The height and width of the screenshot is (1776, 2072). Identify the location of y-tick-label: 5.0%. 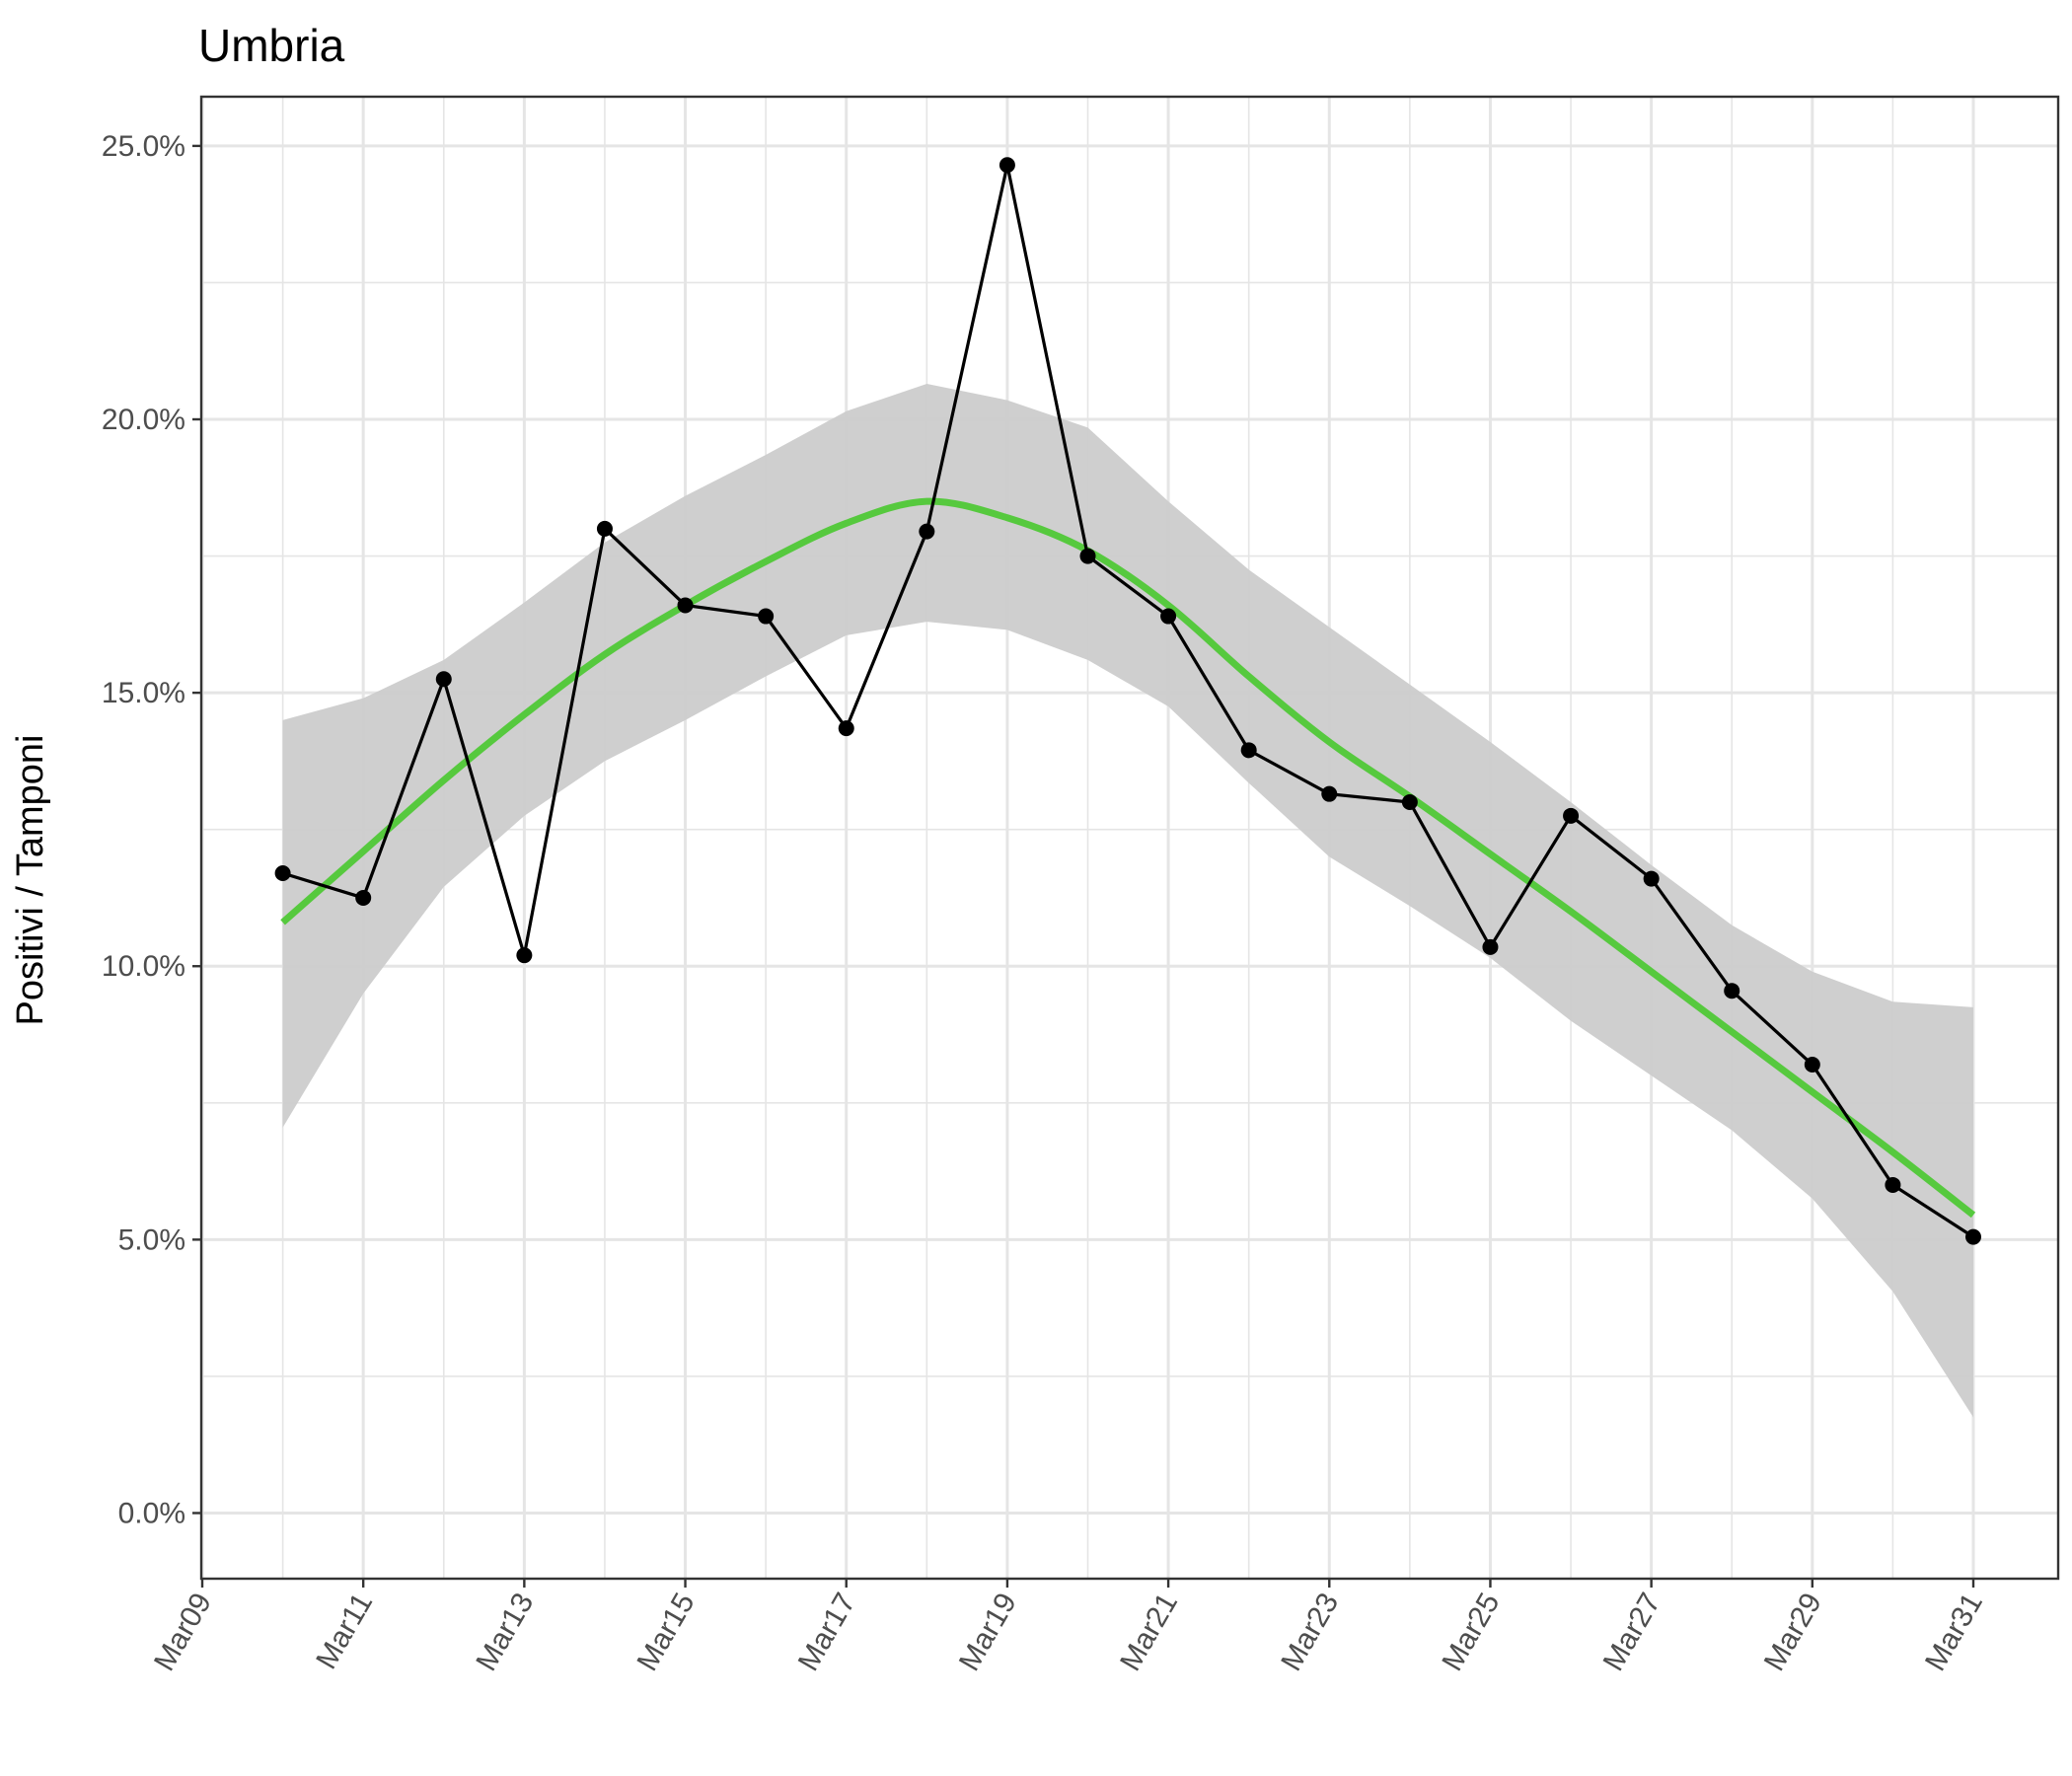
(152, 1239).